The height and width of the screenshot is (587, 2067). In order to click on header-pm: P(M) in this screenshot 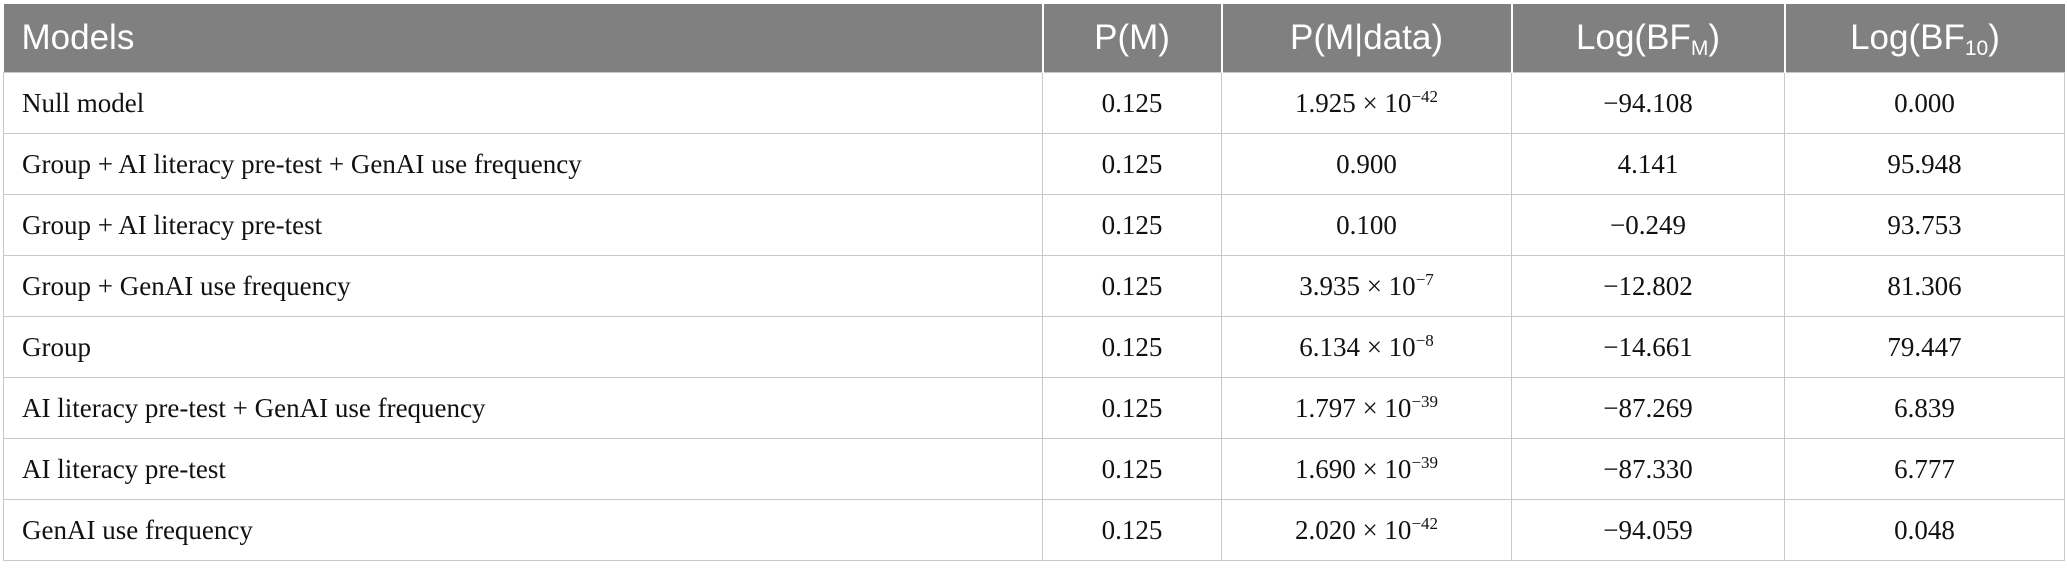, I will do `click(1132, 38)`.